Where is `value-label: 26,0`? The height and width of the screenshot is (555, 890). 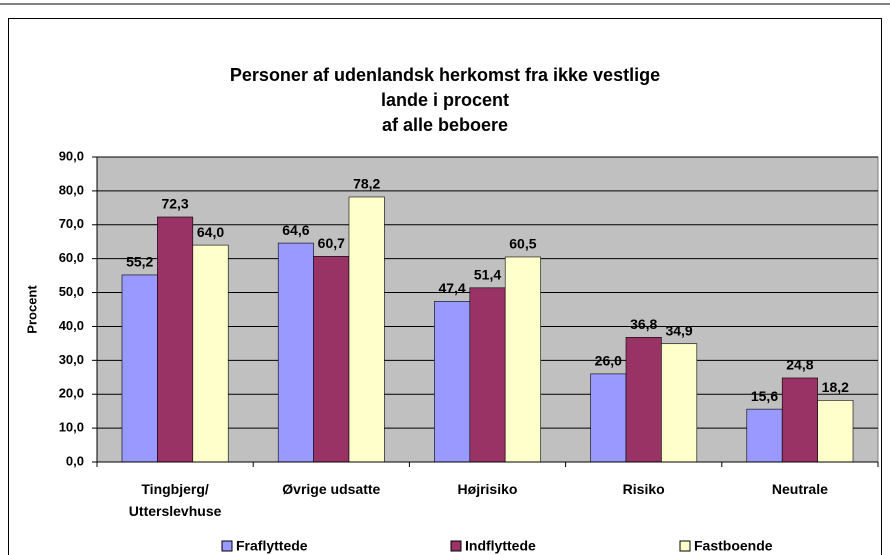 value-label: 26,0 is located at coordinates (608, 361).